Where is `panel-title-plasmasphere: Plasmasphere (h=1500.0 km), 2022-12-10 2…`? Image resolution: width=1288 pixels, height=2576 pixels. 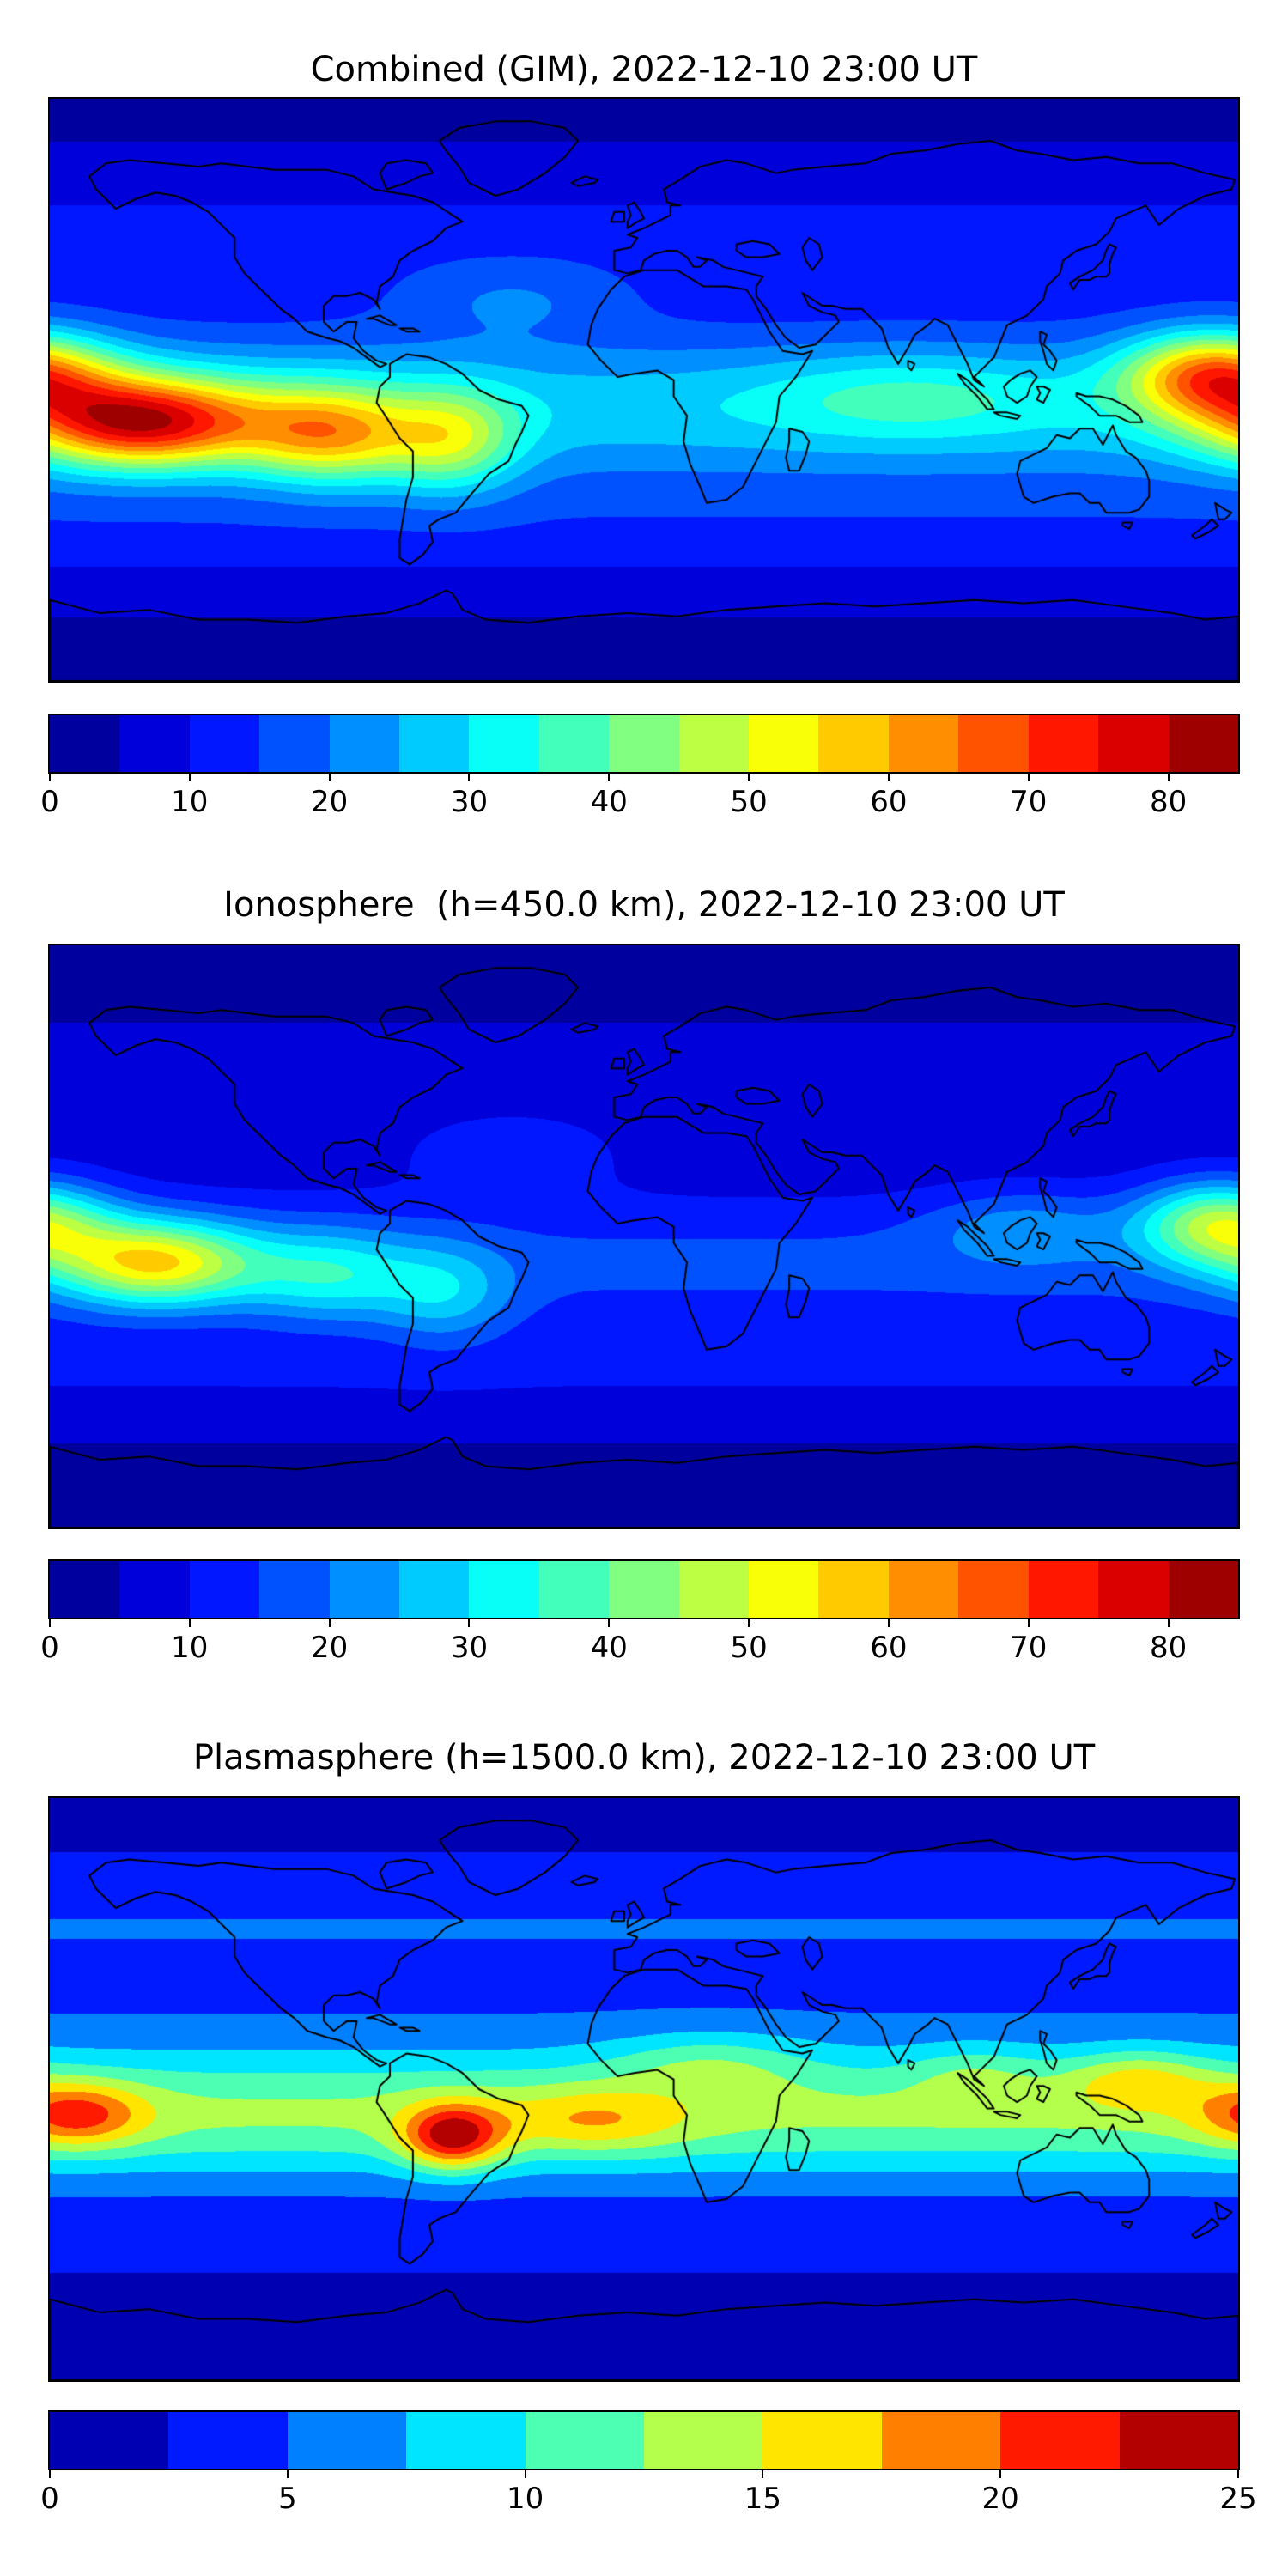
panel-title-plasmasphere: Plasmasphere (h=1500.0 km), 2022-12-10 2… is located at coordinates (644, 1758).